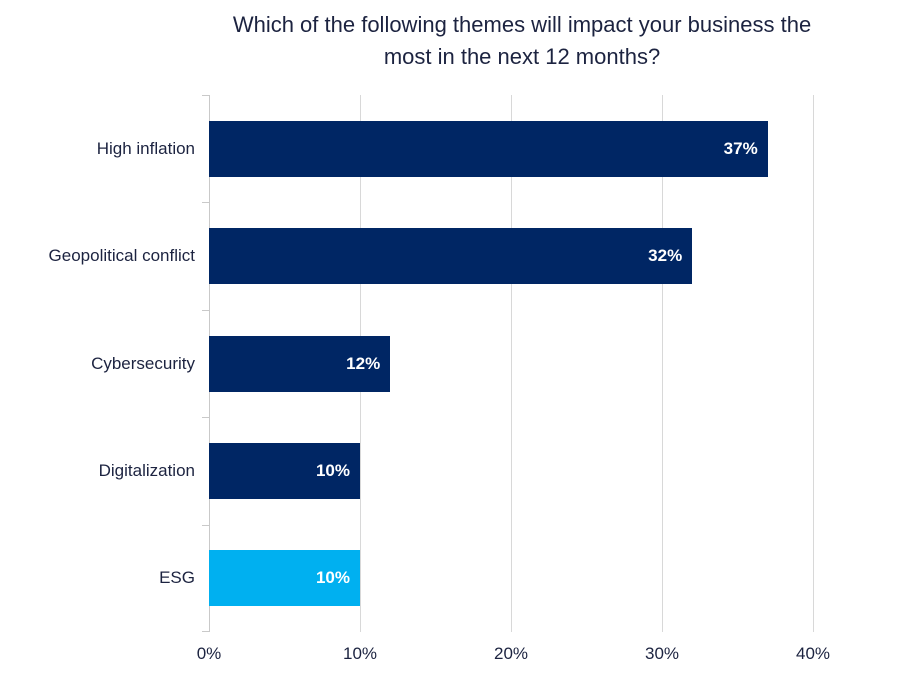  I want to click on bar-value-label: 12%, so click(363, 363).